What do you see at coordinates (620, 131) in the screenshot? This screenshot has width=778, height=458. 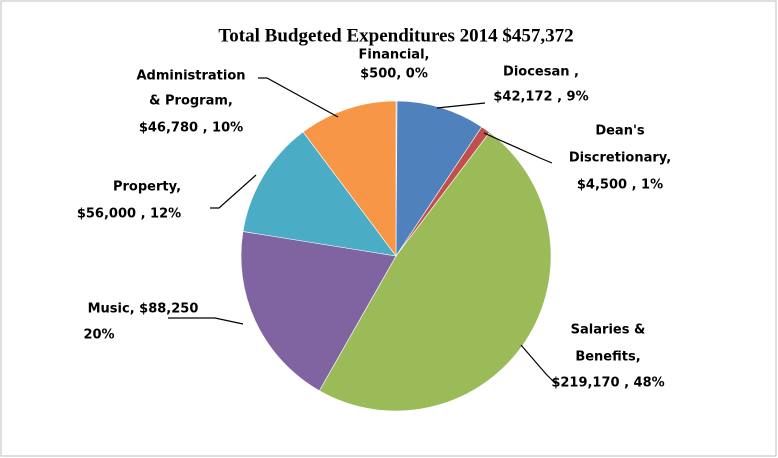 I see `data-label: Dean's` at bounding box center [620, 131].